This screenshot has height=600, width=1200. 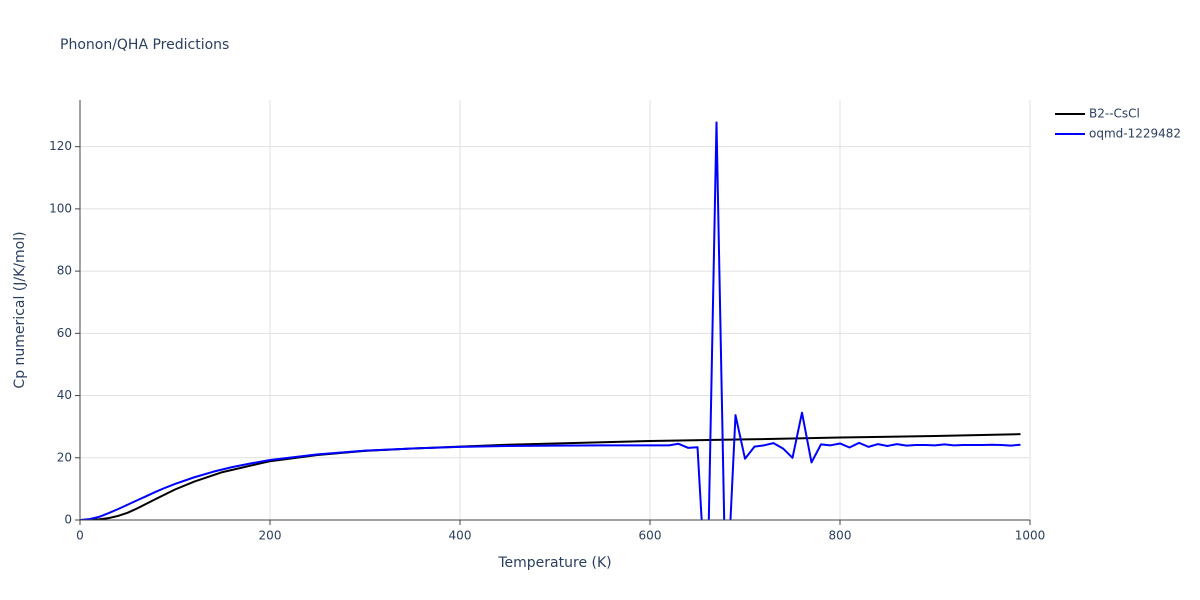 What do you see at coordinates (270, 536) in the screenshot?
I see `x-tick-label: 200` at bounding box center [270, 536].